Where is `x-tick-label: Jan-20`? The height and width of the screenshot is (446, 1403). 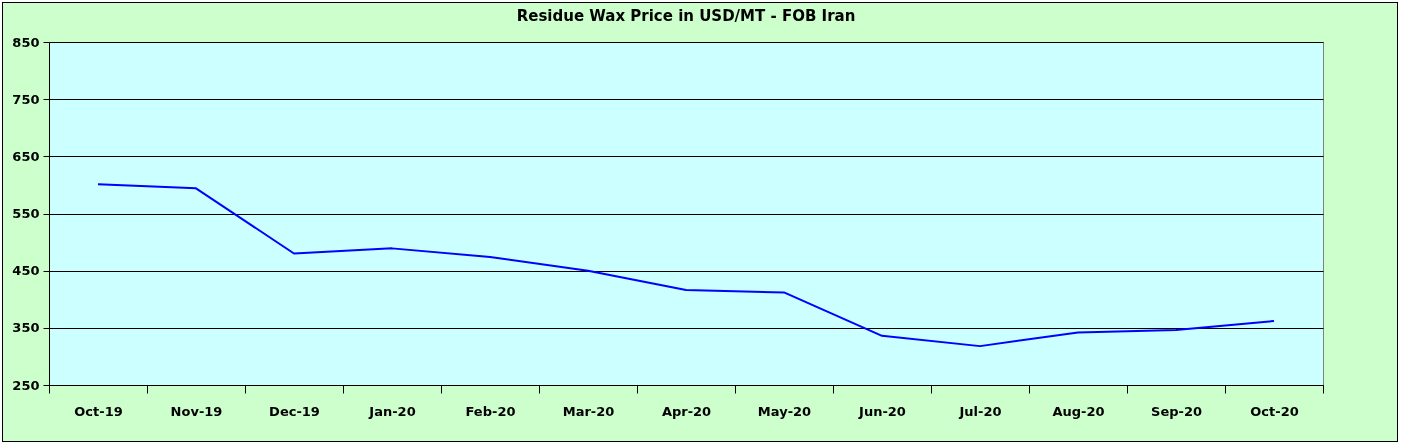 x-tick-label: Jan-20 is located at coordinates (392, 411).